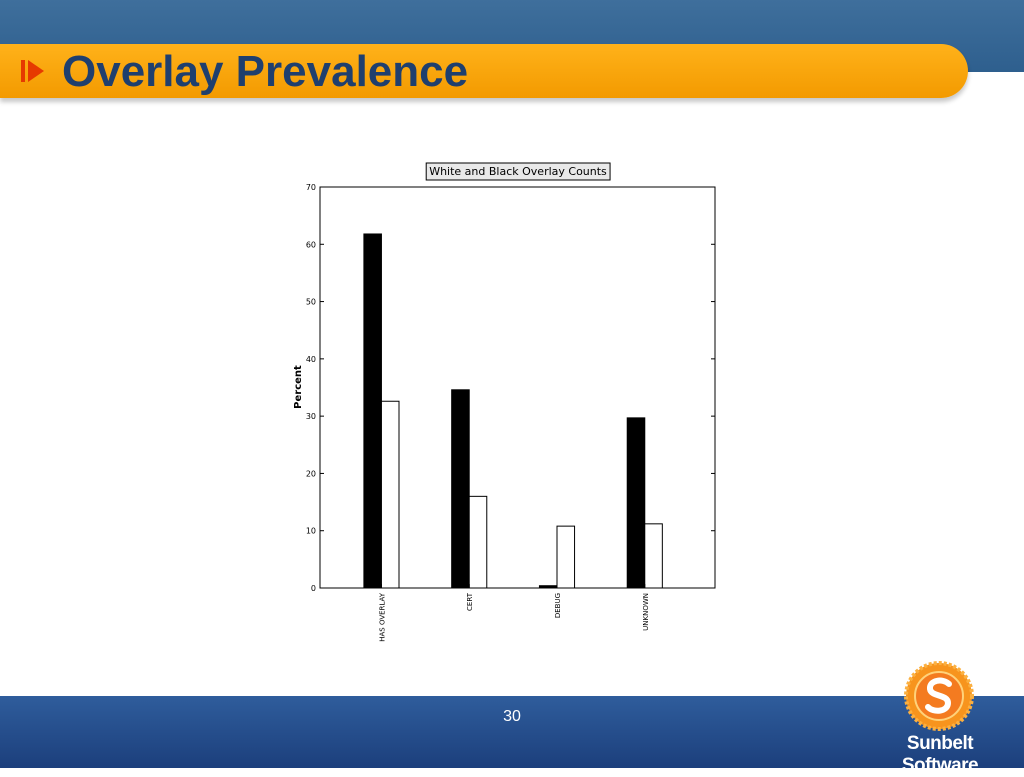  Describe the element at coordinates (311, 359) in the screenshot. I see `y-tick-label: 40` at that location.